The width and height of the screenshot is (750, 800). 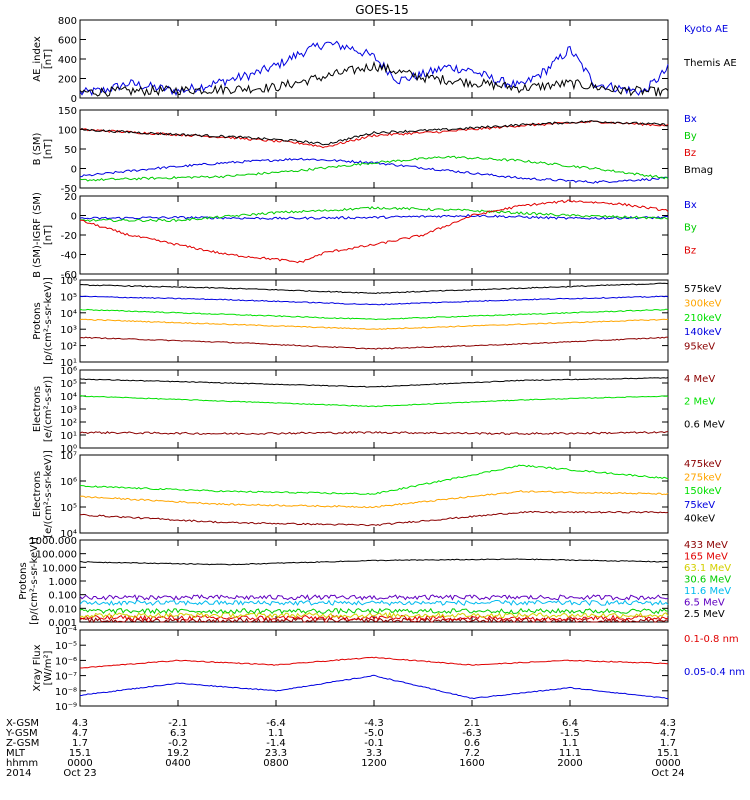 What do you see at coordinates (698, 170) in the screenshot?
I see `legend-entry: Bmag` at bounding box center [698, 170].